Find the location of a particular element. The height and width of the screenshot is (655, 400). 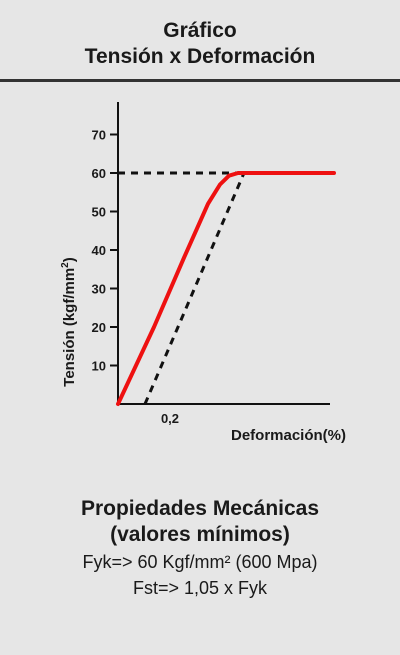

fst-value: Fst=> 1,05 x Fyk is located at coordinates (200, 588).